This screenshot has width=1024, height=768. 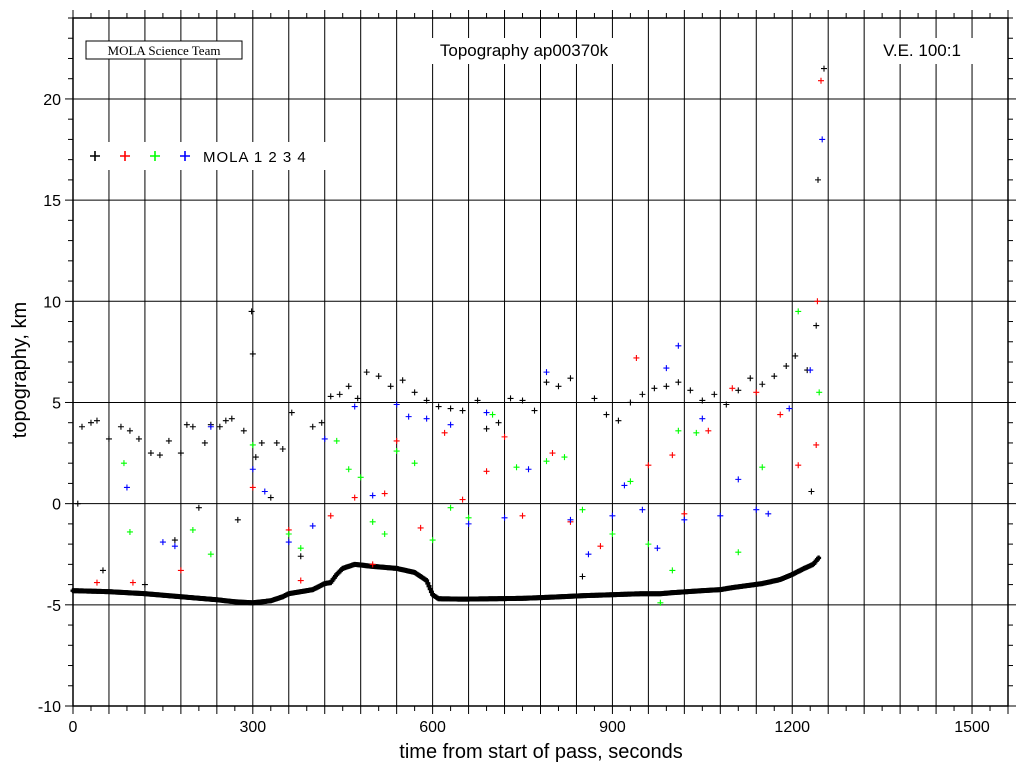 I want to click on vertical-exaggeration-label: V.E. 100:1, so click(x=922, y=50).